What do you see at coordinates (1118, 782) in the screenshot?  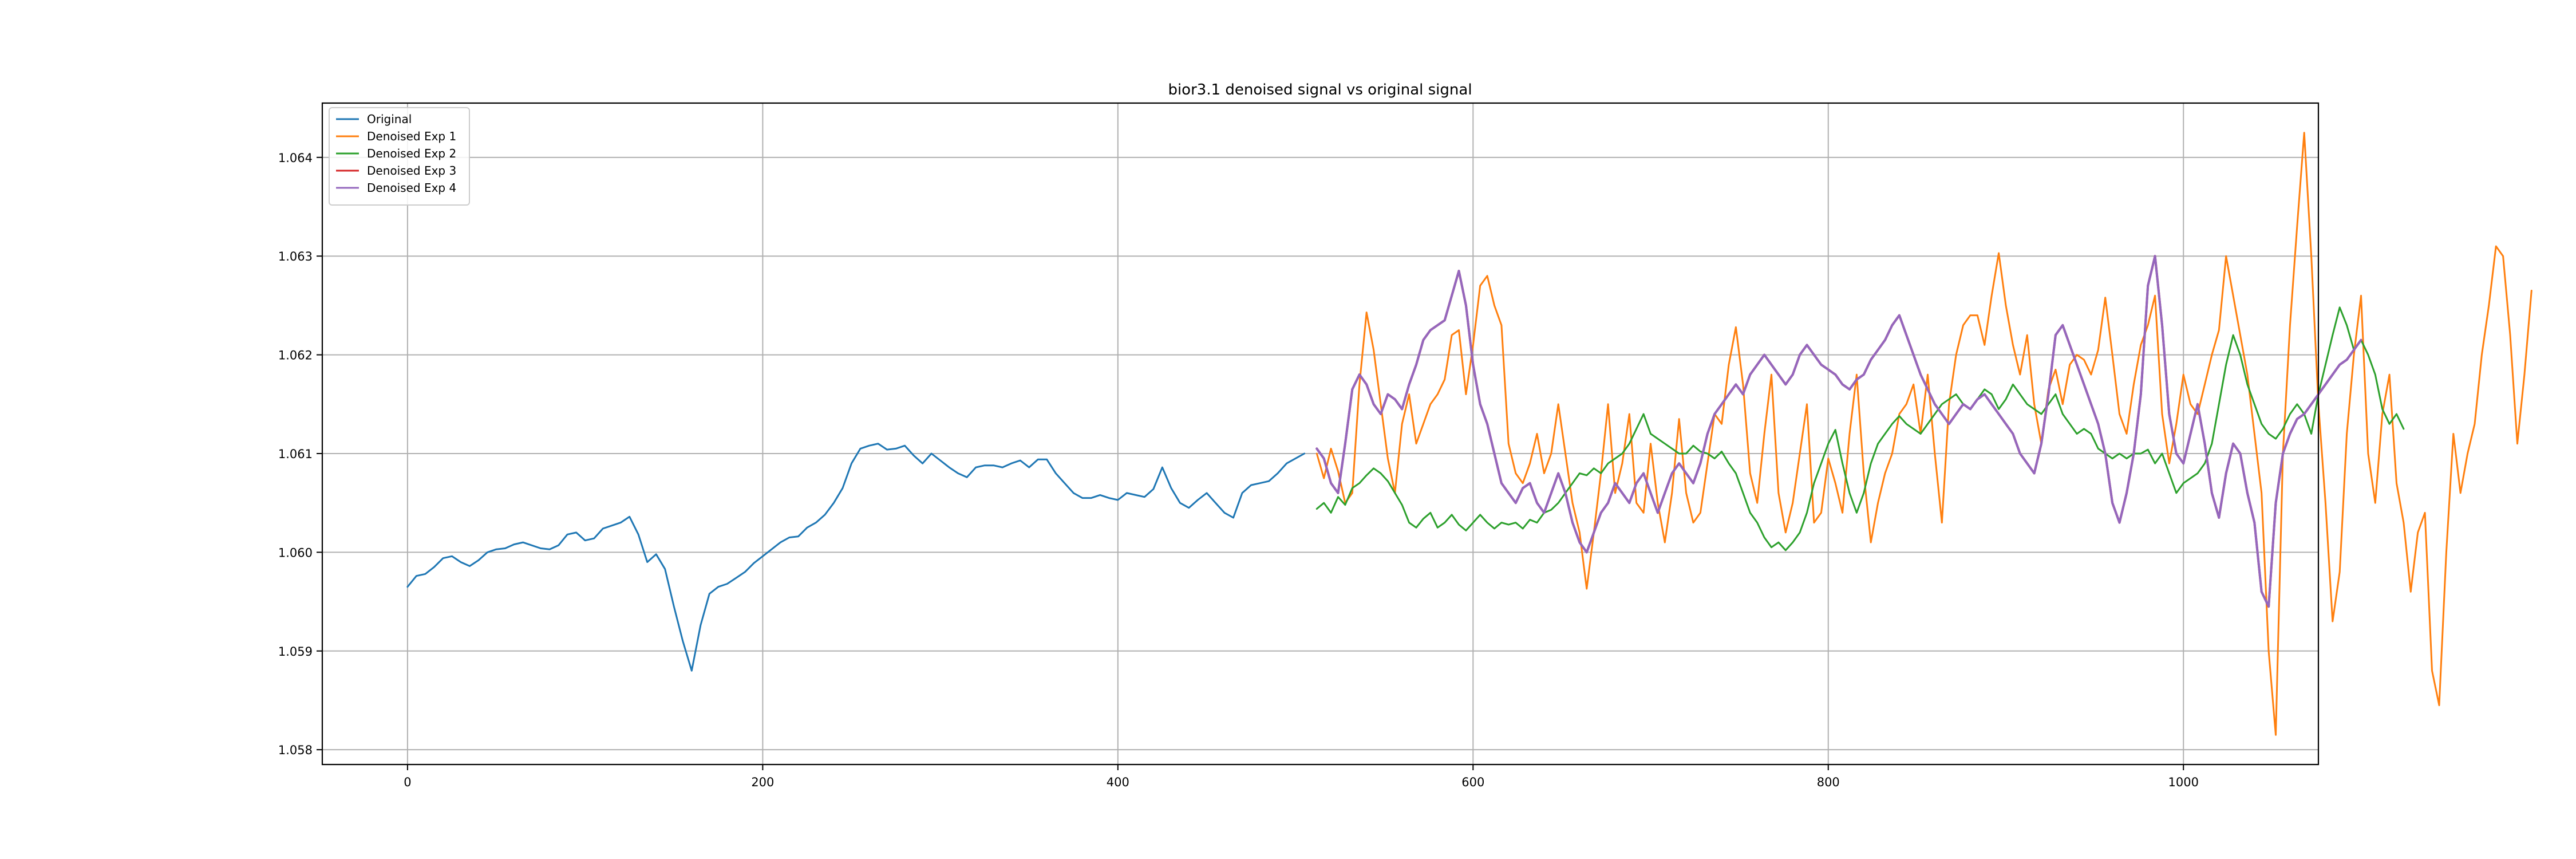 I see `x-tick-label: 400` at bounding box center [1118, 782].